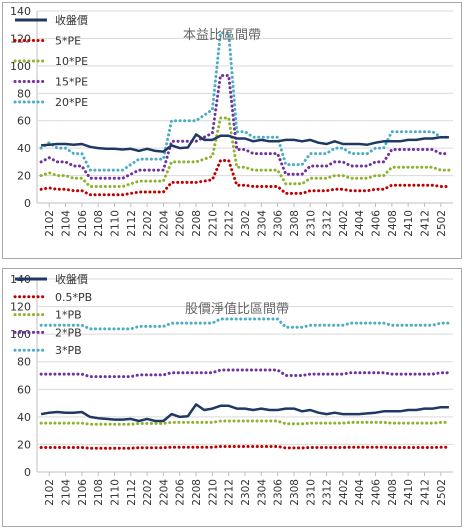  Describe the element at coordinates (222, 35) in the screenshot. I see `chart-title: 本益比區間帶` at that location.